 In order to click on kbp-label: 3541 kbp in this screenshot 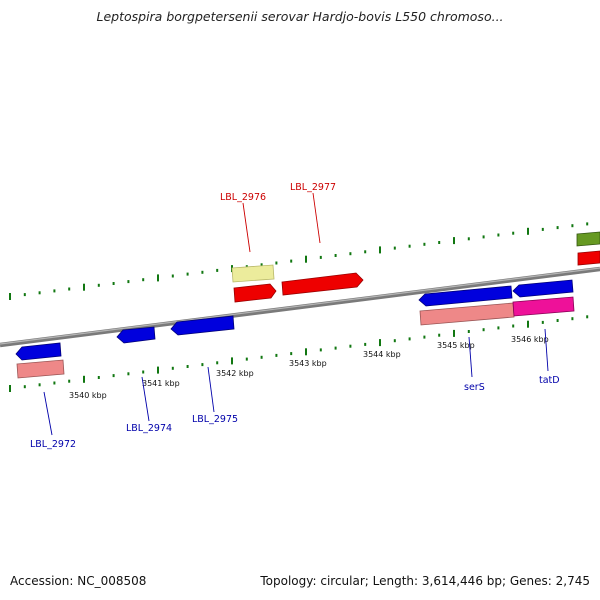, I will do `click(161, 383)`.